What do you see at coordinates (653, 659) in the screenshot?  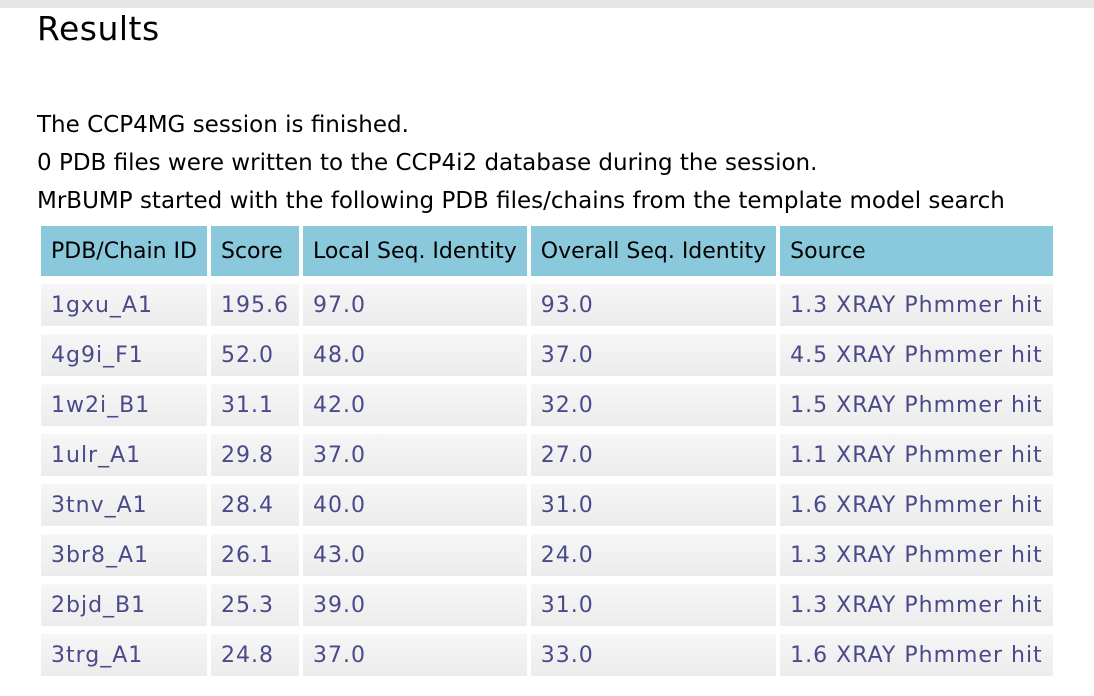 I see `cell-overall-seq-identity: 33.0` at bounding box center [653, 659].